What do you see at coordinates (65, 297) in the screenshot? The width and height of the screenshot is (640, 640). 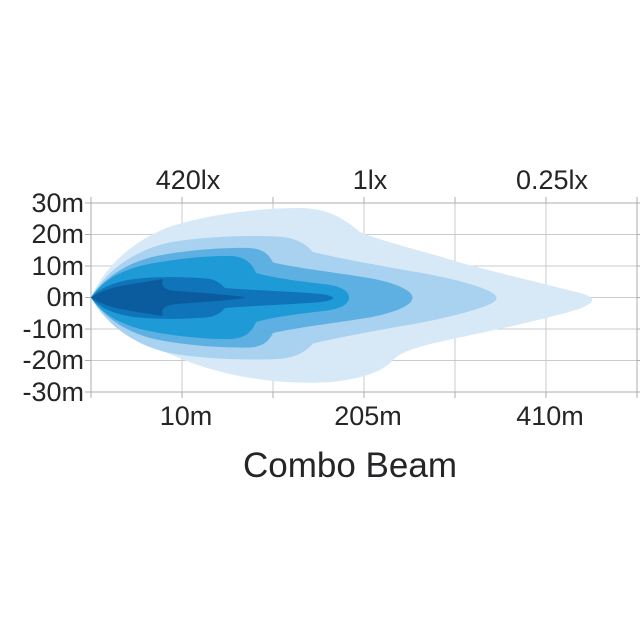 I see `y-axis-label: 0m` at bounding box center [65, 297].